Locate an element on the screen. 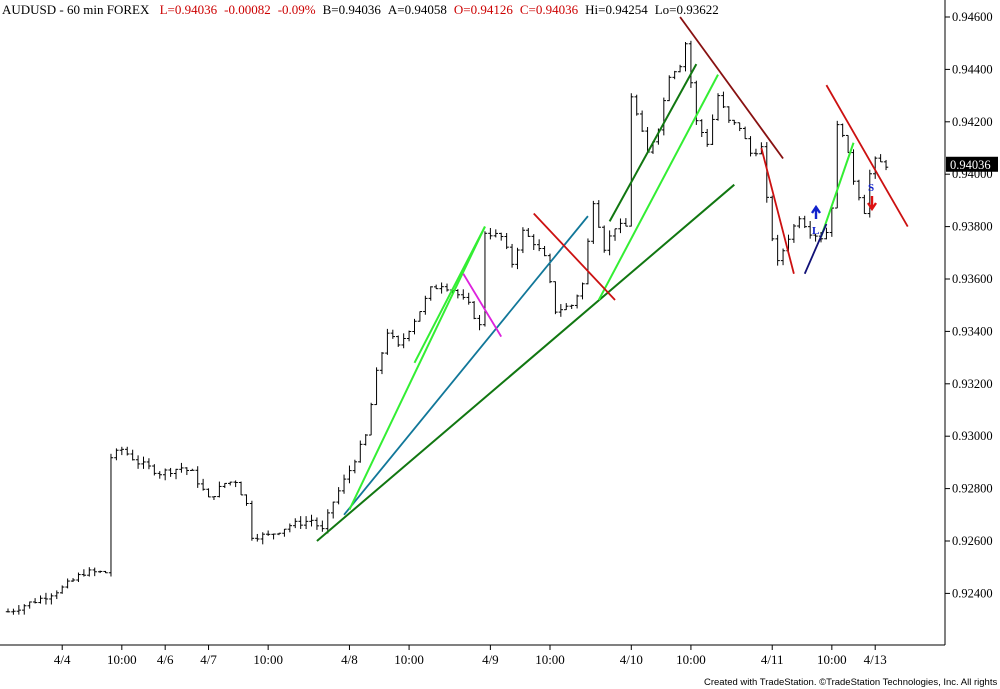 This screenshot has width=1000, height=689. y-tick-label: 0.93200 is located at coordinates (972, 384).